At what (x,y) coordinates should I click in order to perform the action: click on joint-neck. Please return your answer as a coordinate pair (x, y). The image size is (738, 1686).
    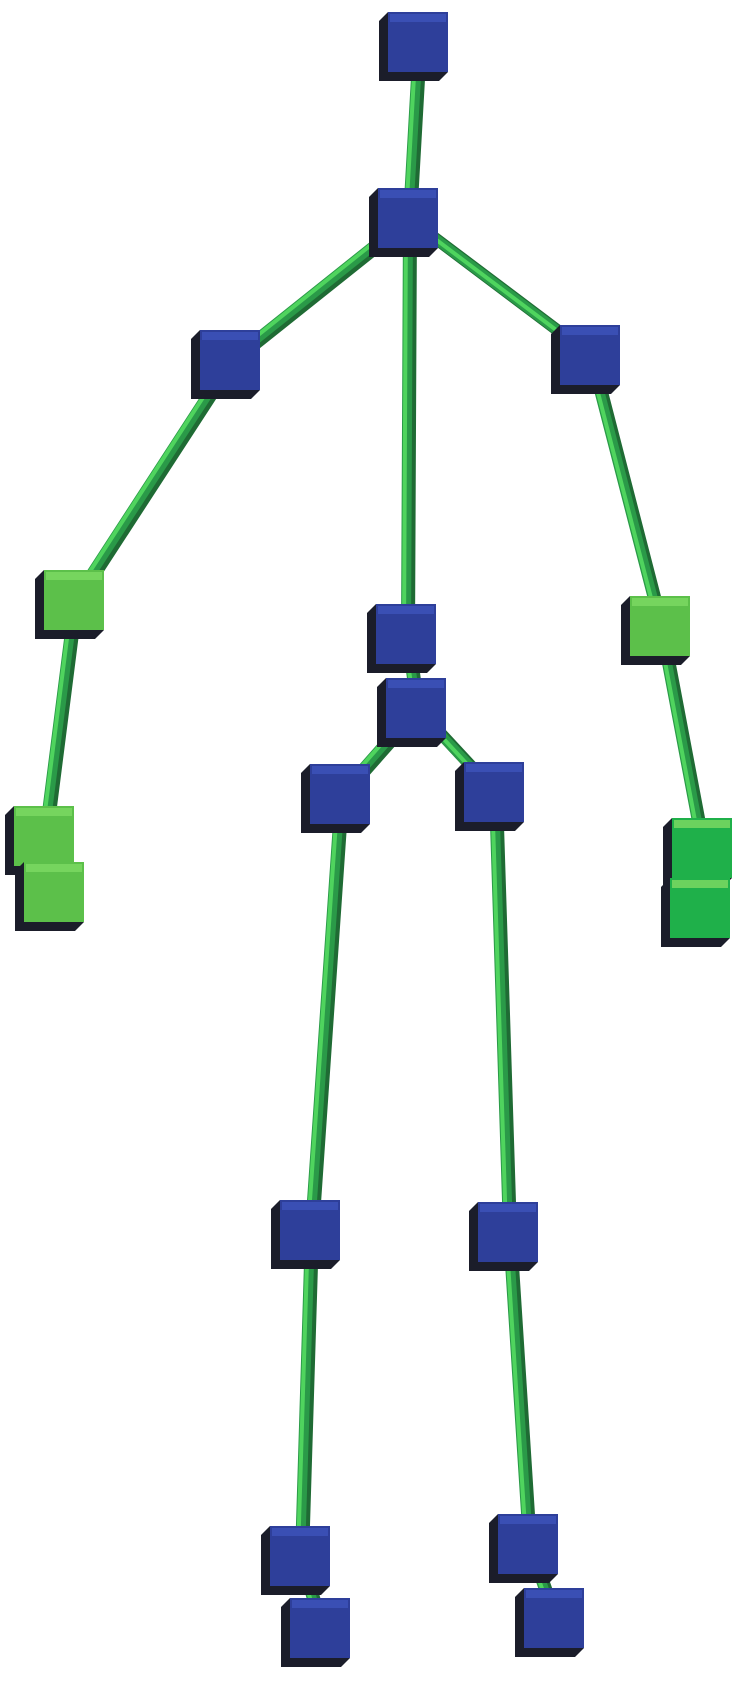
    Looking at the image, I should click on (403, 222).